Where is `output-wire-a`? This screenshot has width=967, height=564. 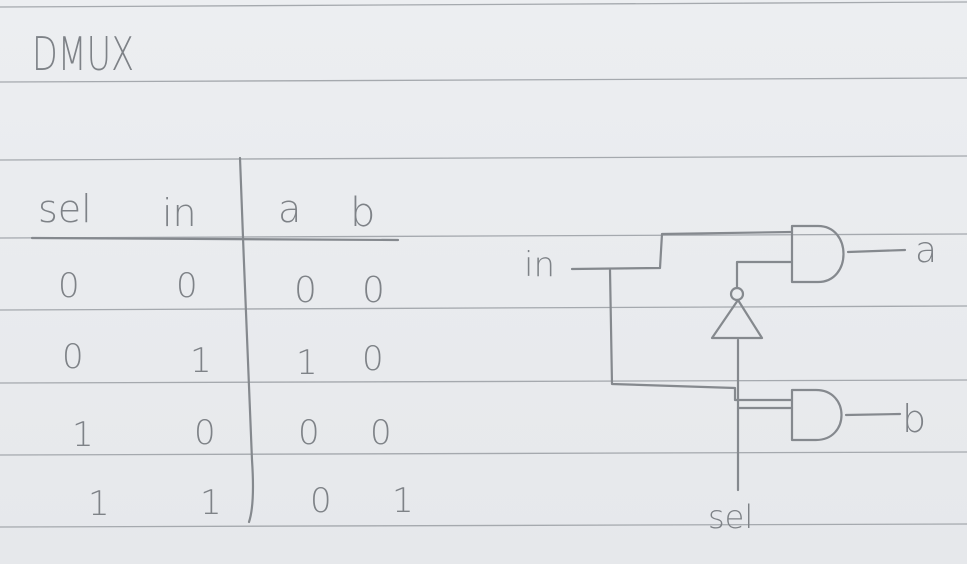
output-wire-a is located at coordinates (876, 251).